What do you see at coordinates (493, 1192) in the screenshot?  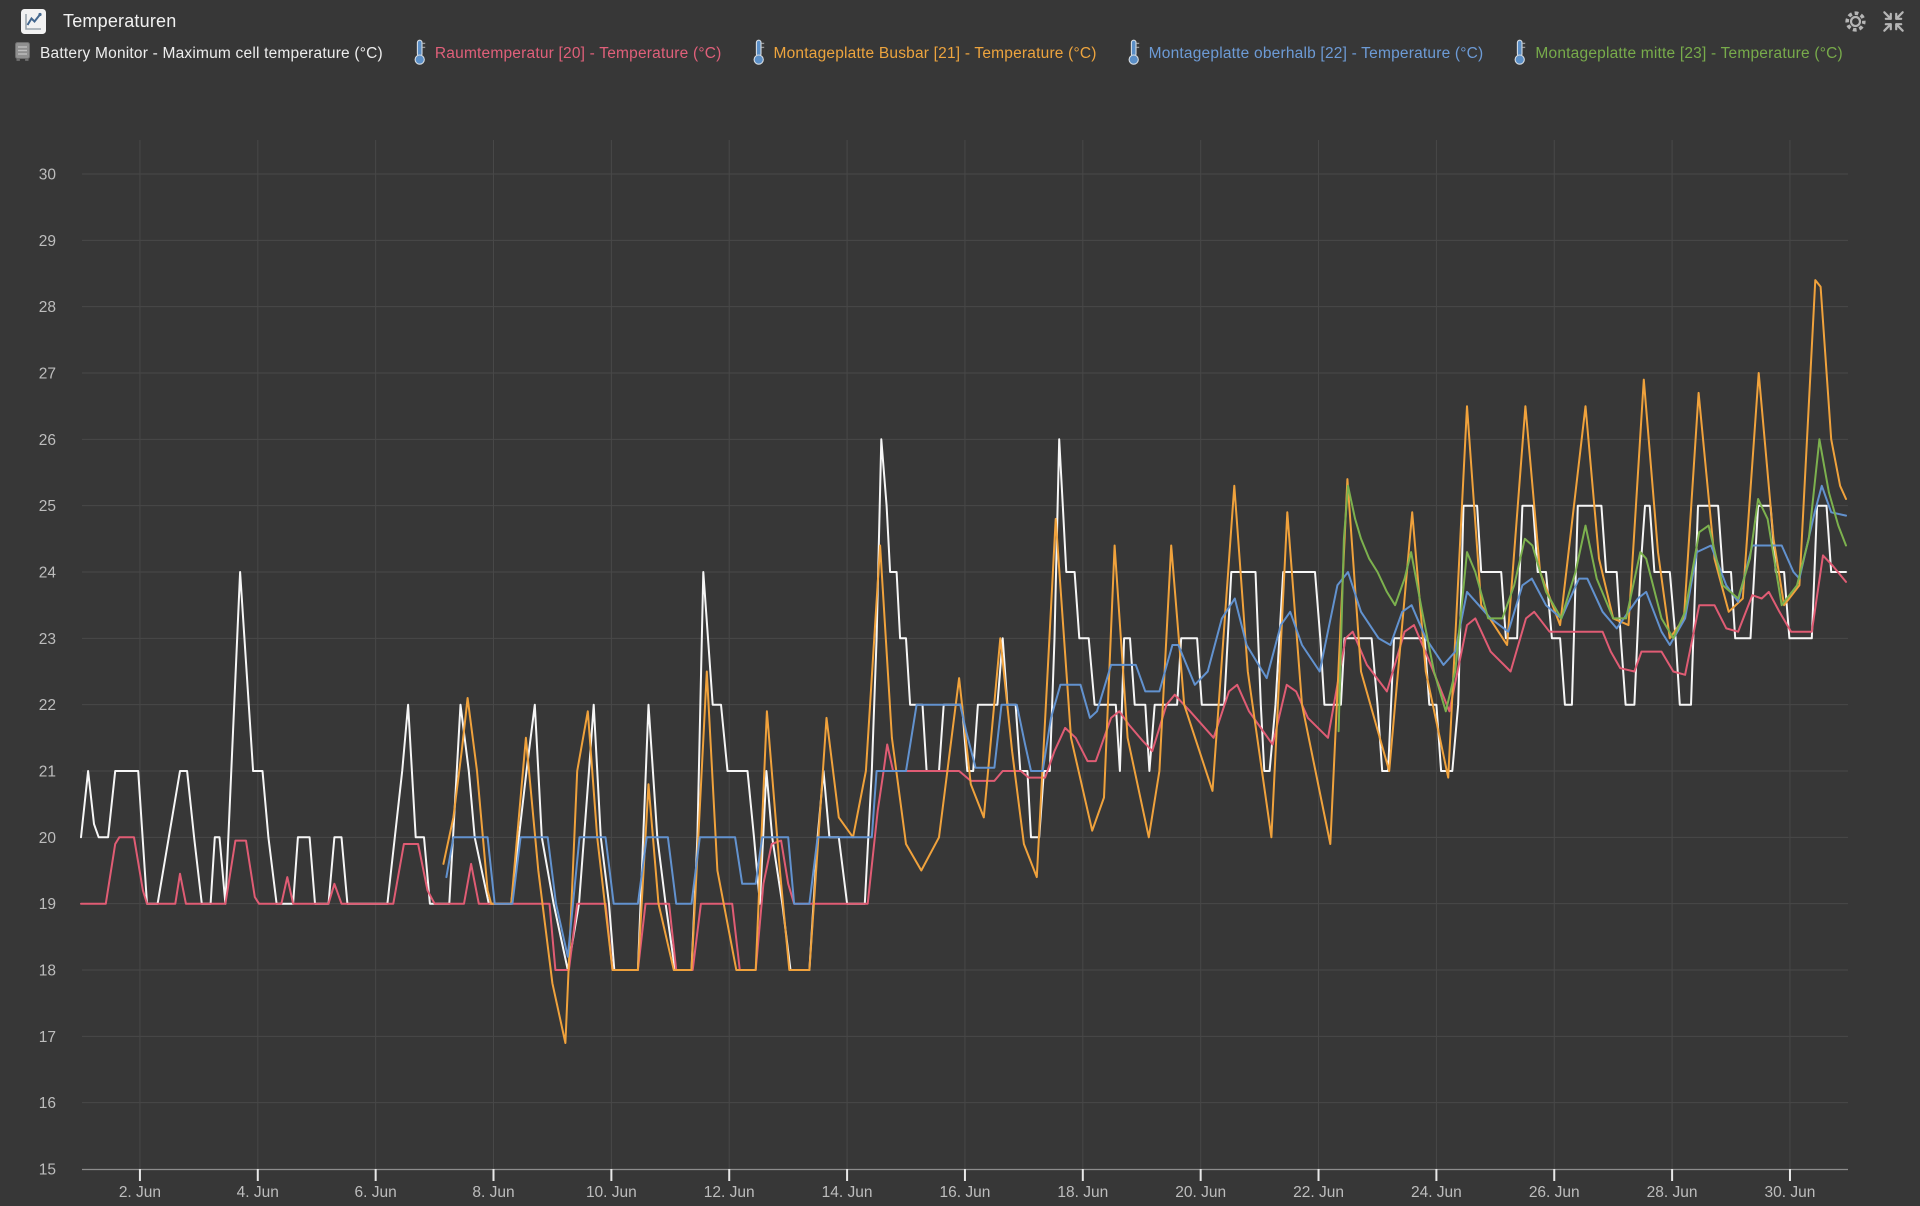 I see `x-tick-label: 8. Jun` at bounding box center [493, 1192].